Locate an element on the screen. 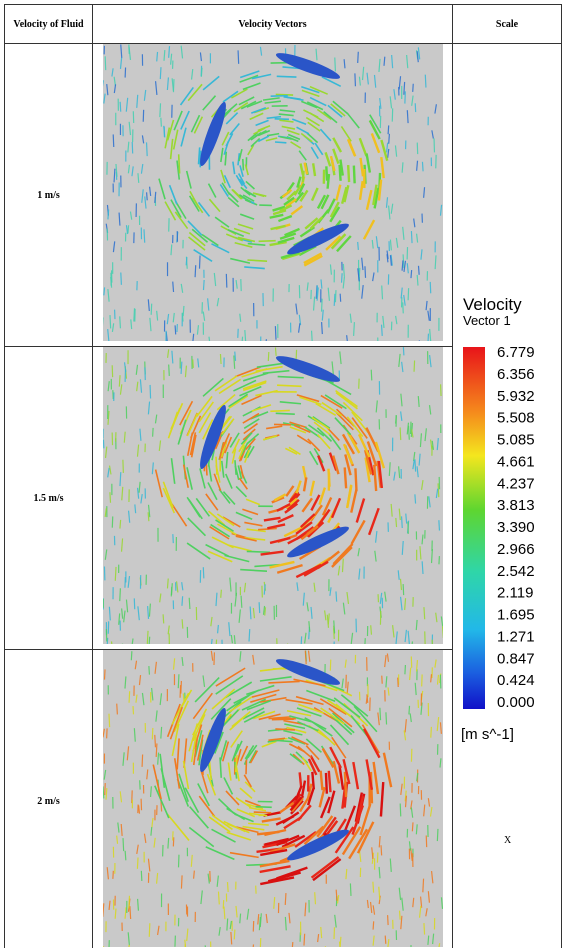 Image resolution: width=565 pixels, height=948 pixels. legend-tick-label: 4.661 is located at coordinates (516, 461).